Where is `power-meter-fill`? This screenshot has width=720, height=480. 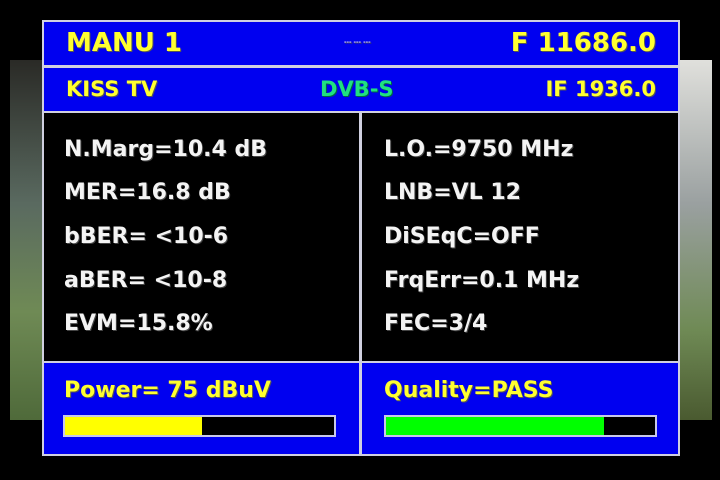 power-meter-fill is located at coordinates (134, 426).